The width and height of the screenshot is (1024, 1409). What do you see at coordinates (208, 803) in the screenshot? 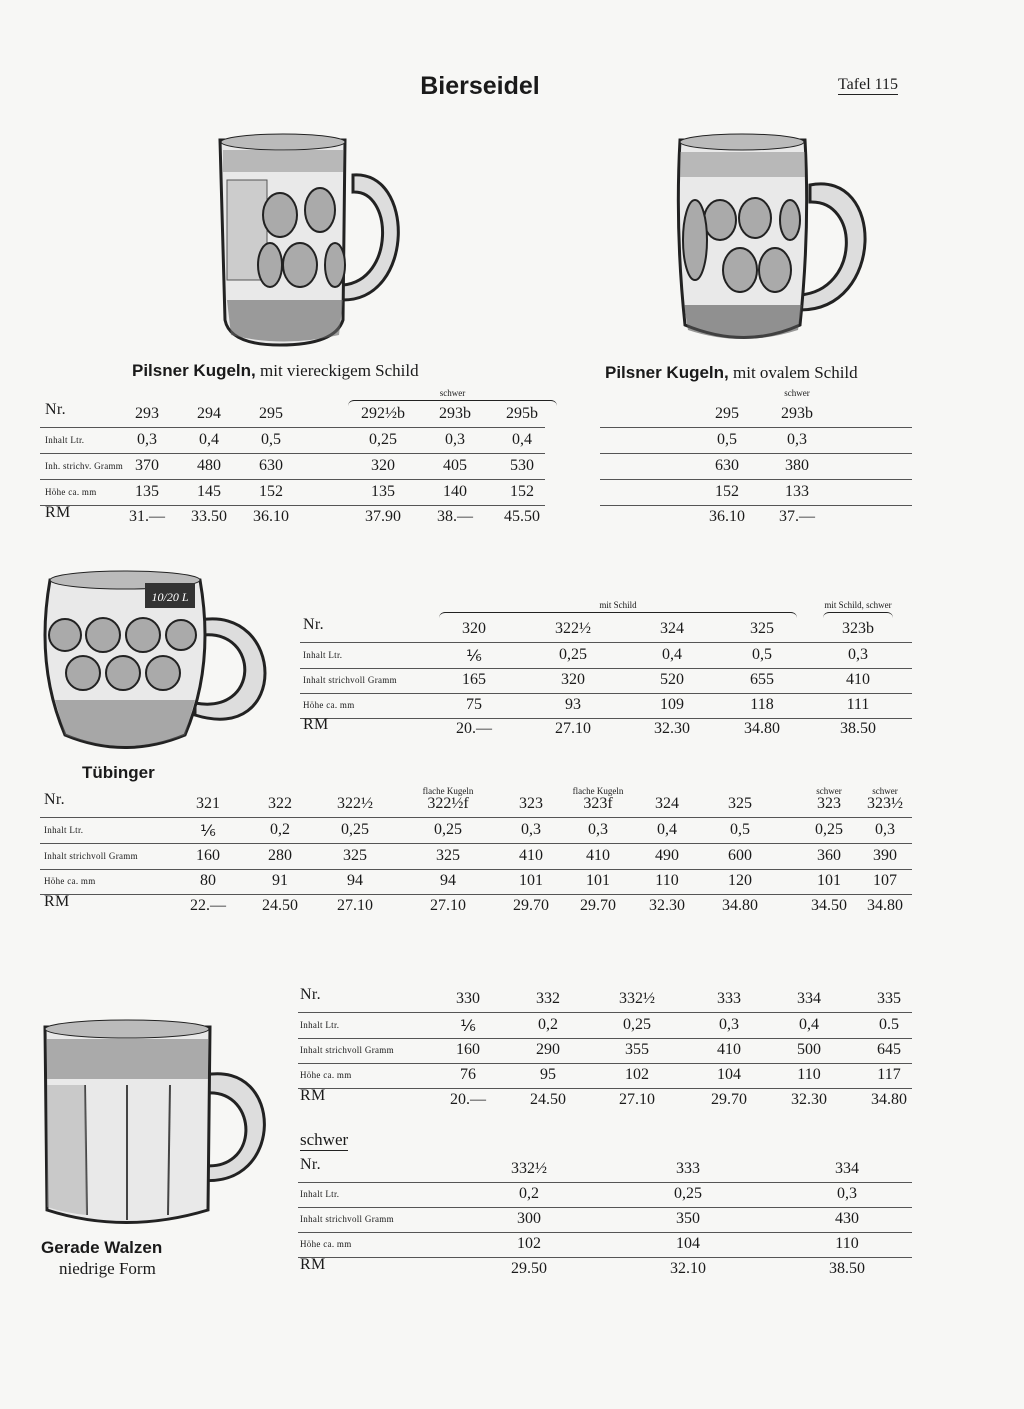
I see `table-cell: 321` at bounding box center [208, 803].